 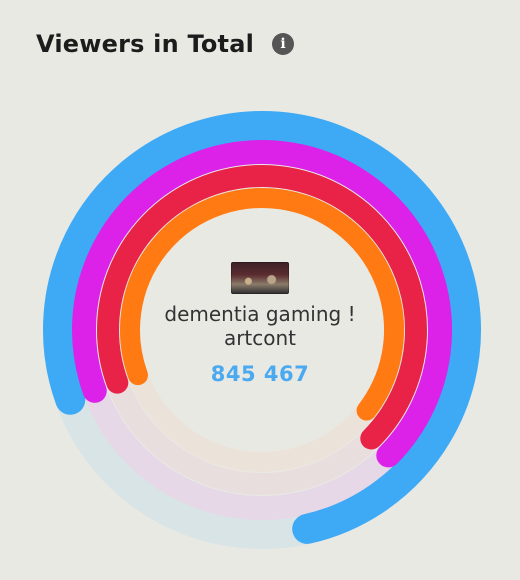 What do you see at coordinates (145, 44) in the screenshot?
I see `chart-title: Viewers in Total` at bounding box center [145, 44].